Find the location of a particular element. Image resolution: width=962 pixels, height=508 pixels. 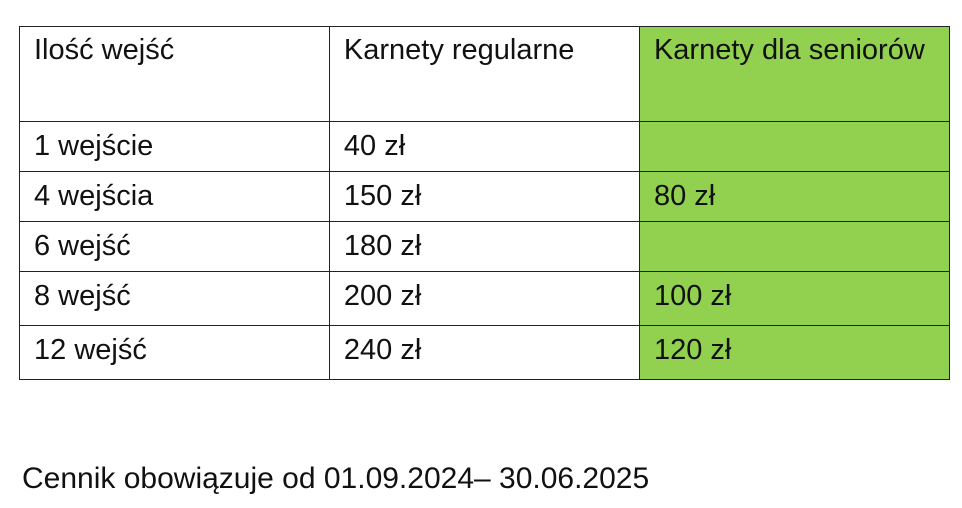

cell-regular: 150 zł is located at coordinates (484, 196).